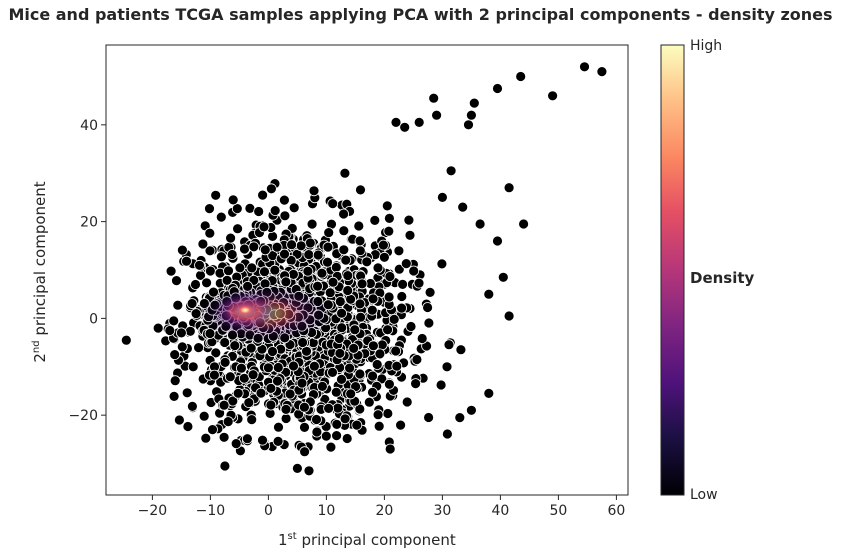 The height and width of the screenshot is (560, 841). Describe the element at coordinates (40, 358) in the screenshot. I see `y-axis-label-ordinal: 2` at that location.